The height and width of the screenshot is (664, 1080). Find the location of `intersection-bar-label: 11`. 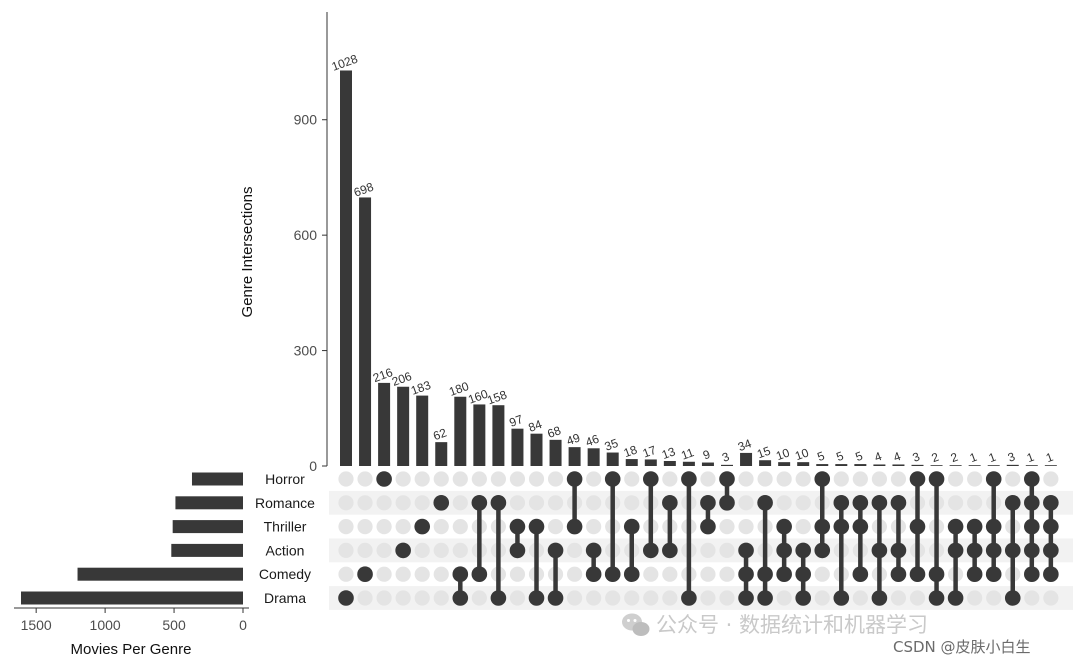

intersection-bar-label: 11 is located at coordinates (687, 454).